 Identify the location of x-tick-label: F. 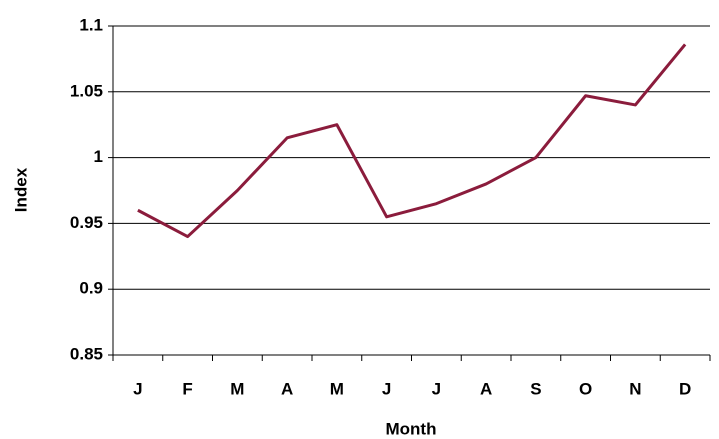
(187, 388).